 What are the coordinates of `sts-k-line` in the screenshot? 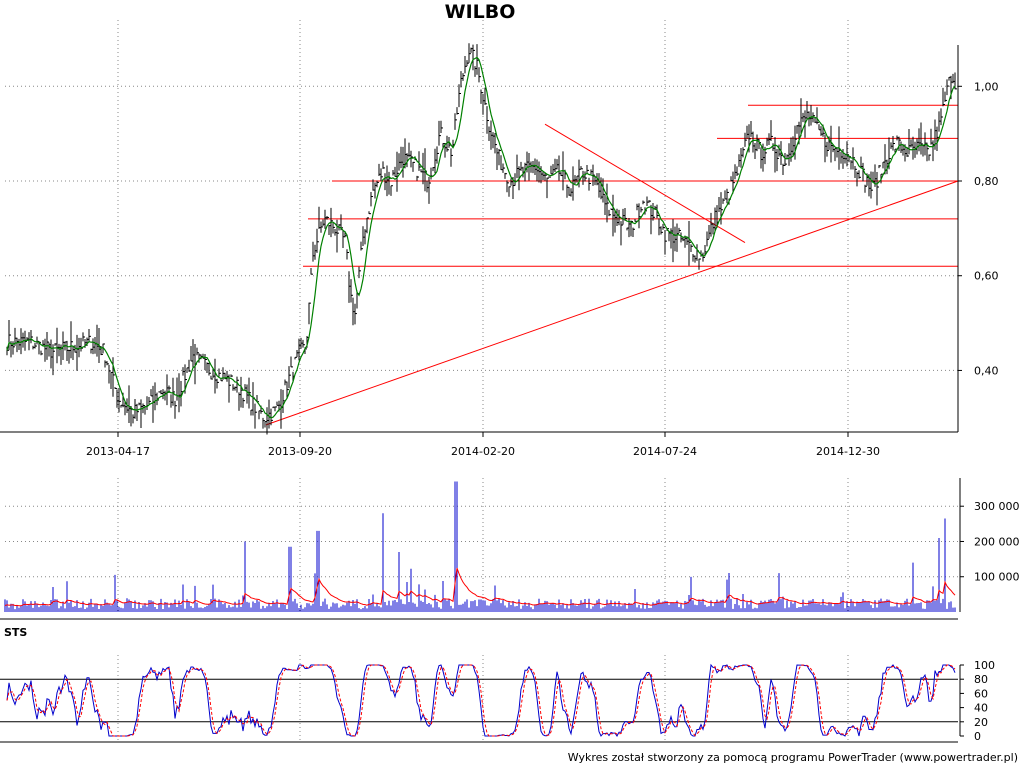 It's located at (481, 700).